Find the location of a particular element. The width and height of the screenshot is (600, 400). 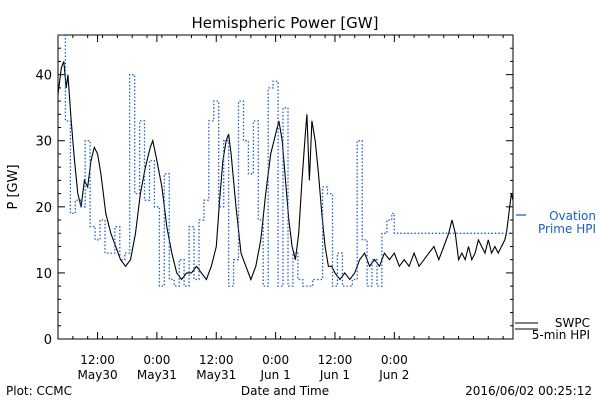

legend-label-ovation-line2: Prime HPI is located at coordinates (567, 229).